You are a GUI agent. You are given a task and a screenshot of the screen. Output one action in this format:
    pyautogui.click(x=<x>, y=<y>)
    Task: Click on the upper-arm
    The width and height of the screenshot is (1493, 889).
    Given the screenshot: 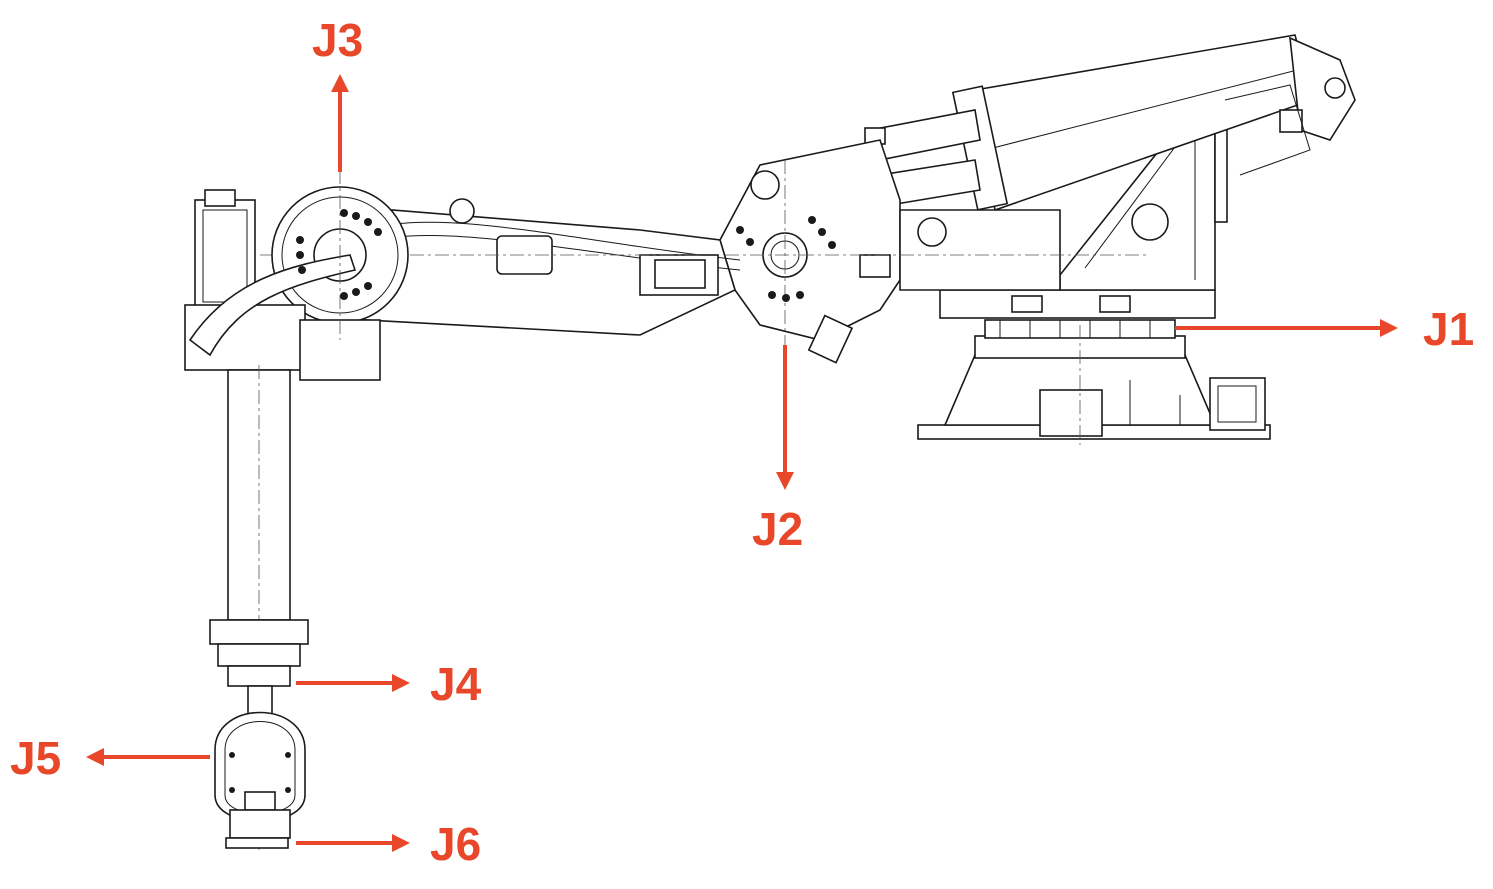 What is the action you would take?
    pyautogui.click(x=500, y=267)
    